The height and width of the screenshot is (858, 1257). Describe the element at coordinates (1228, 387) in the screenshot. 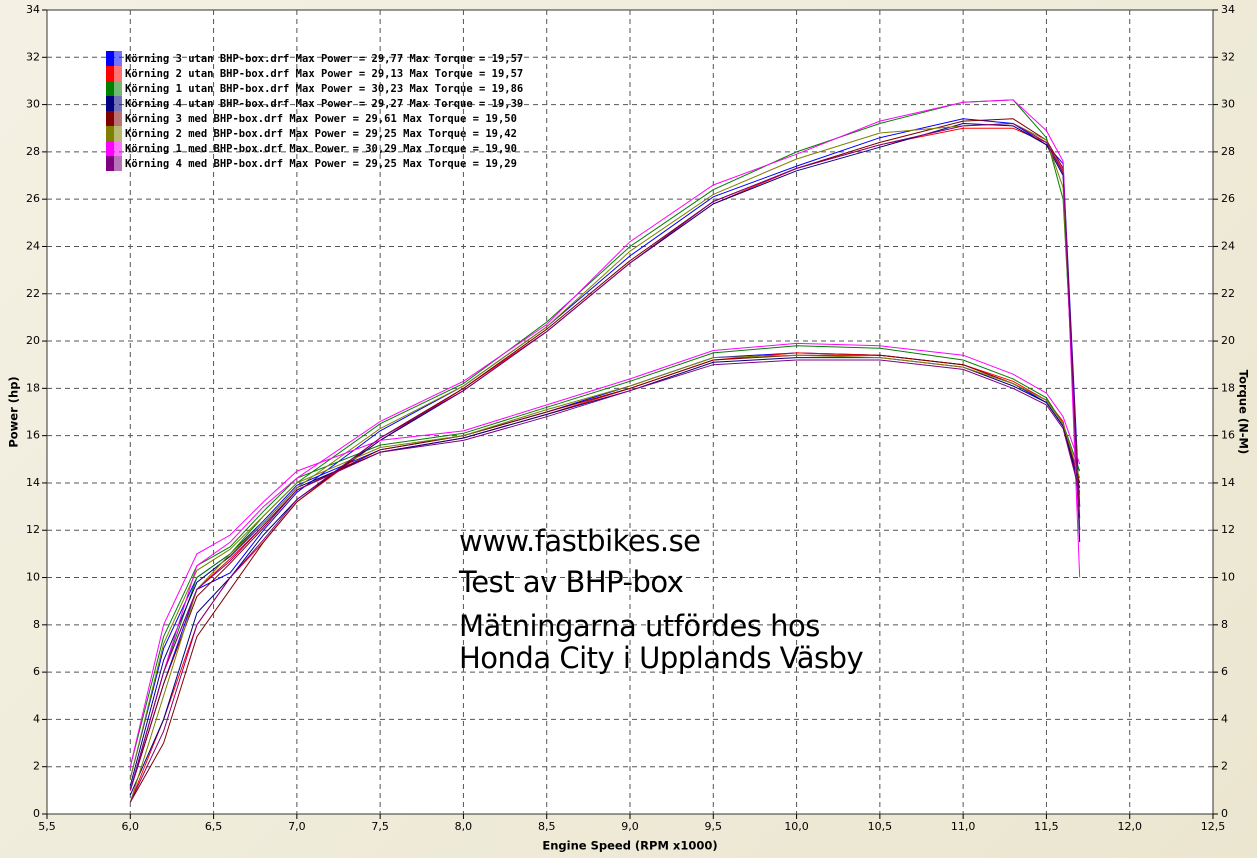

I see `y2-tick-label: 18` at that location.